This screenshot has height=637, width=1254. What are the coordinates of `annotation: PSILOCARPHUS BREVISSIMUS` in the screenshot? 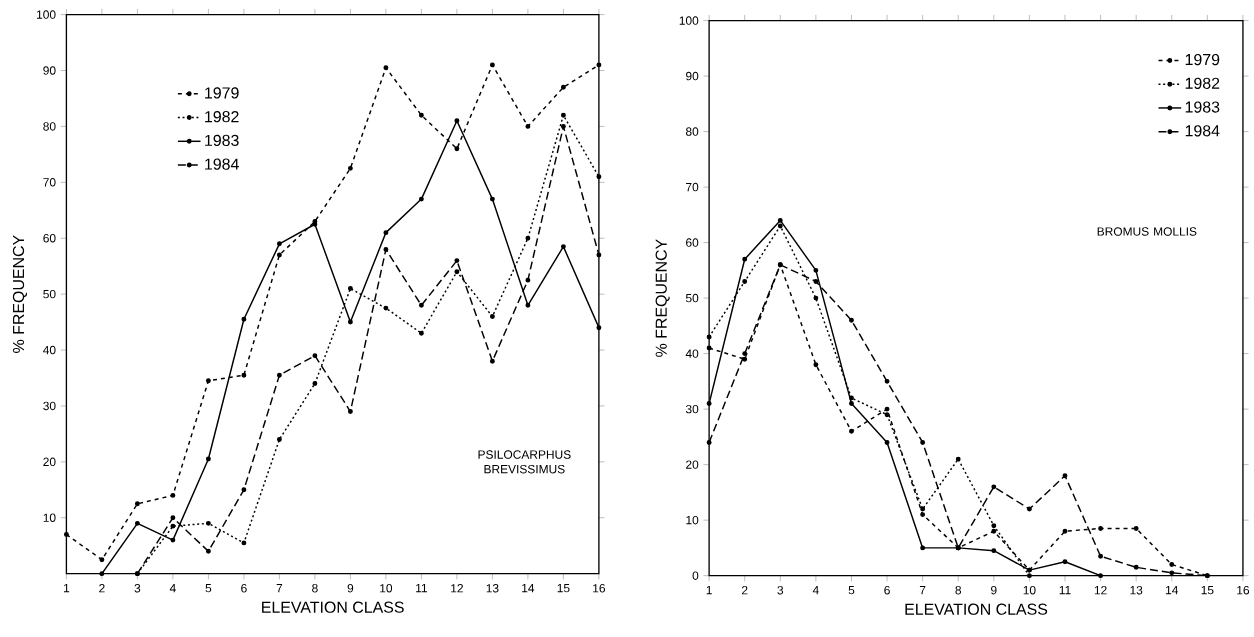 It's located at (524, 462).